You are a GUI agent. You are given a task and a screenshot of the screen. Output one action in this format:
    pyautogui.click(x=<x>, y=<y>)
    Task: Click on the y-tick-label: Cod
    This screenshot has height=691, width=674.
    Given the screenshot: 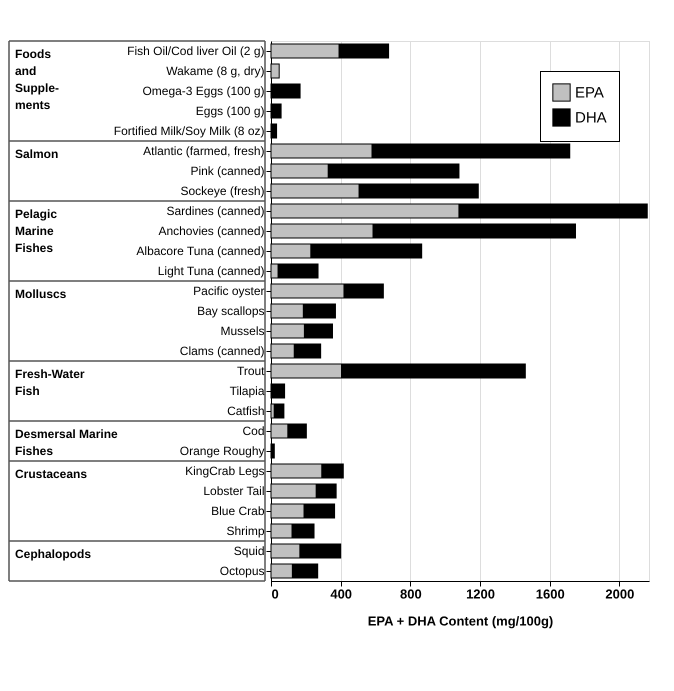 What is the action you would take?
    pyautogui.click(x=253, y=431)
    